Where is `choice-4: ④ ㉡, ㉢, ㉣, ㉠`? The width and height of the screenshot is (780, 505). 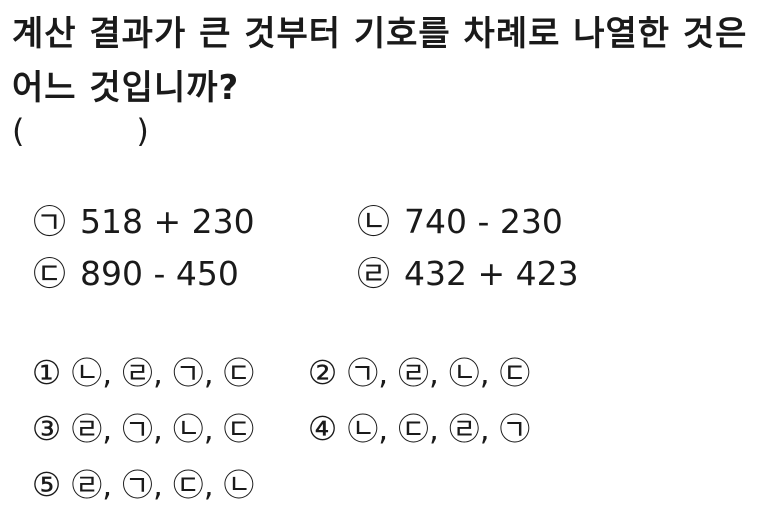 choice-4: ④ ㉡, ㉢, ㉣, ㉠ is located at coordinates (409, 408).